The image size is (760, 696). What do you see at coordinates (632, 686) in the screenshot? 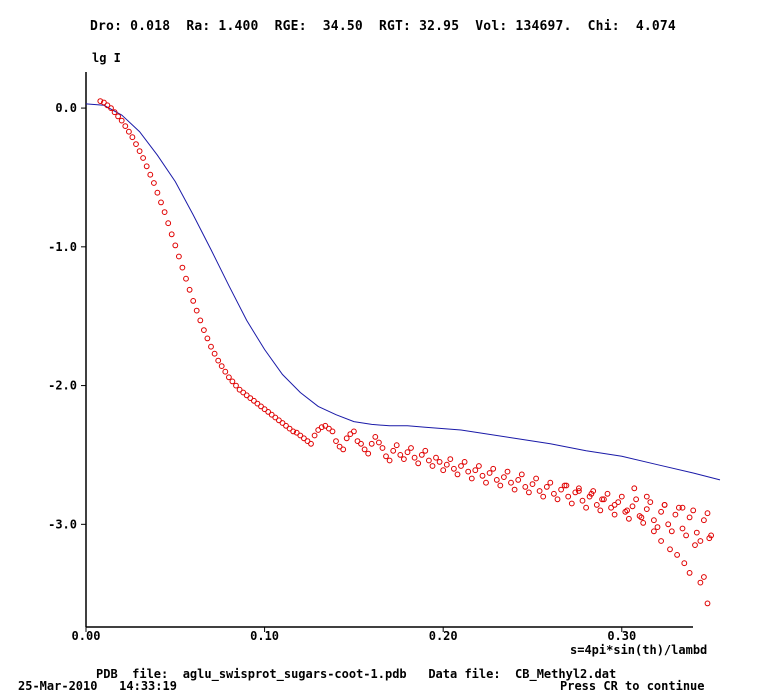
I see `footer-prompt: Press CR to continue` at bounding box center [632, 686].